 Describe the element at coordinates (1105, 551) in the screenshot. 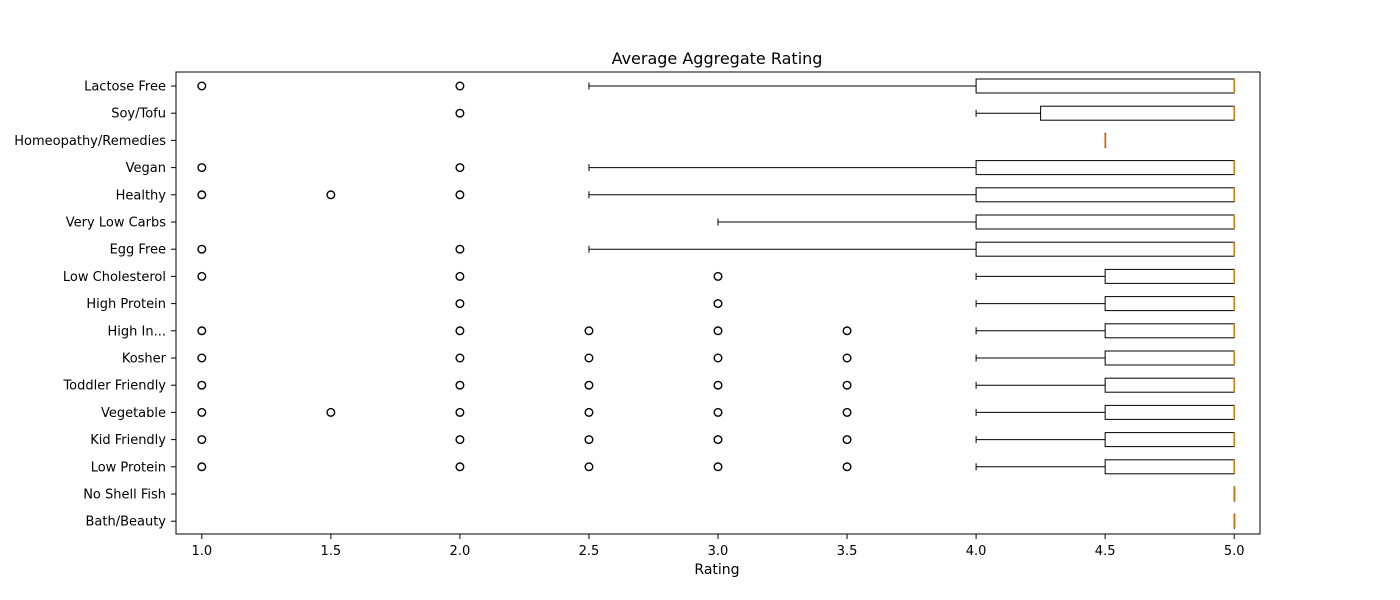

I see `x-tick-label: 4.5` at that location.